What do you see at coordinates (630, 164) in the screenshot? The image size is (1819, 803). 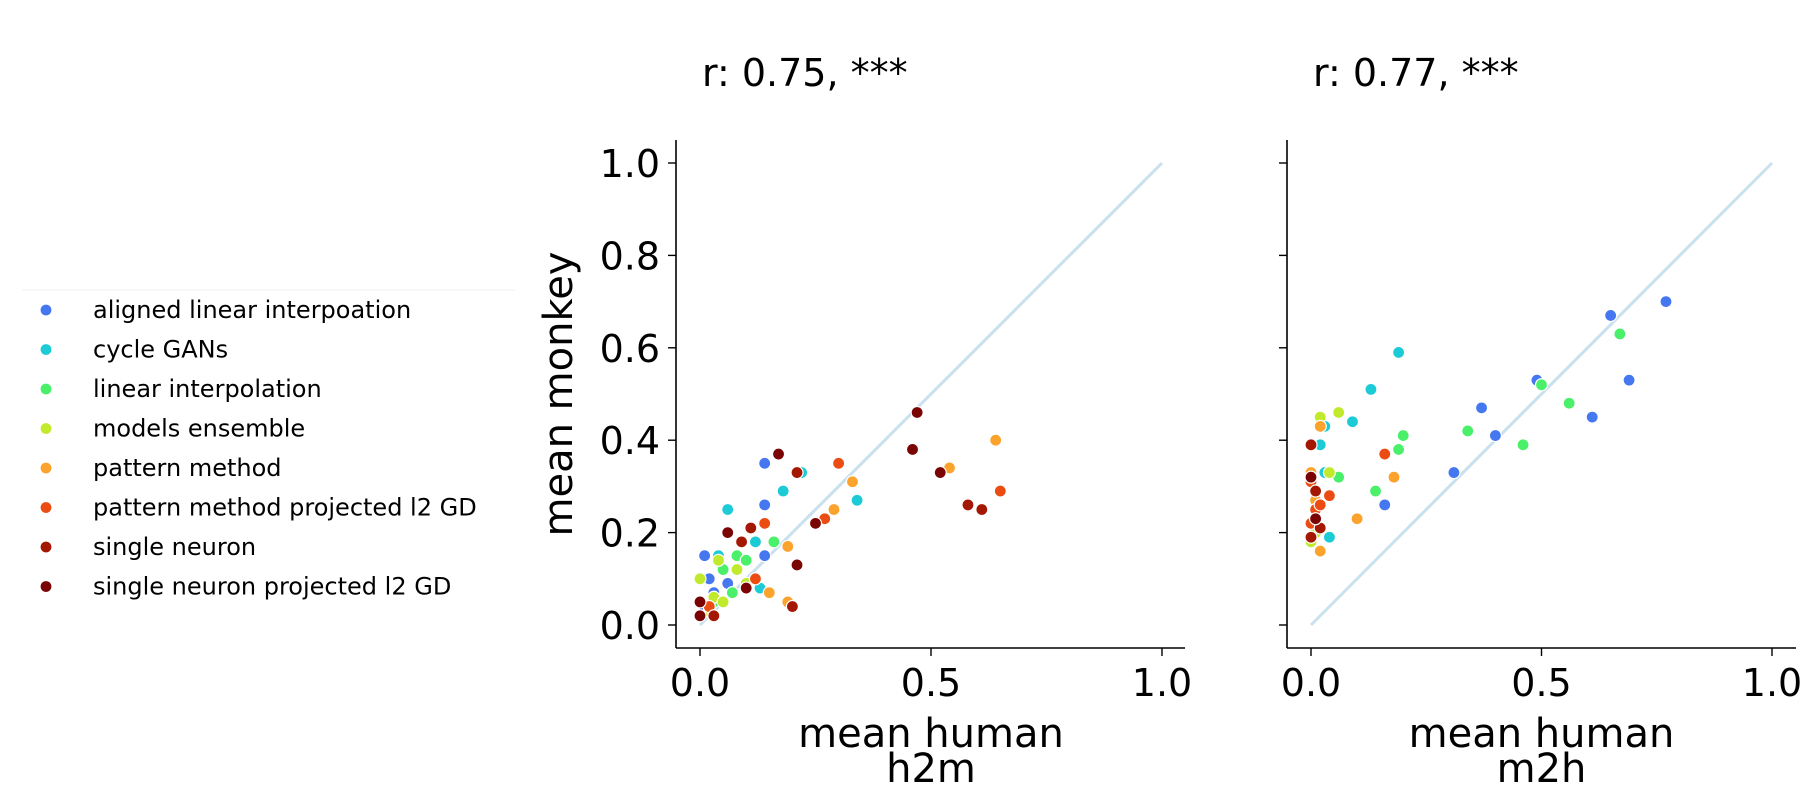 I see `y-tick-label: 1.0` at bounding box center [630, 164].